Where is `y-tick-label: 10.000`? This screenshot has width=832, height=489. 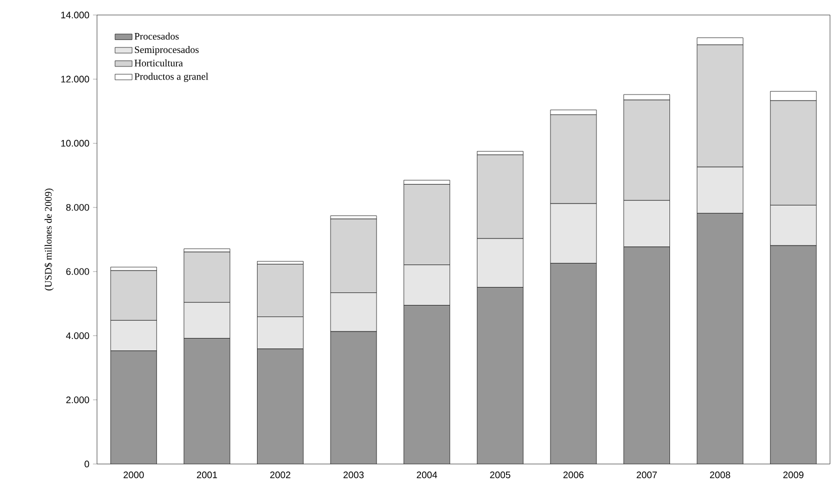 y-tick-label: 10.000 is located at coordinates (75, 143).